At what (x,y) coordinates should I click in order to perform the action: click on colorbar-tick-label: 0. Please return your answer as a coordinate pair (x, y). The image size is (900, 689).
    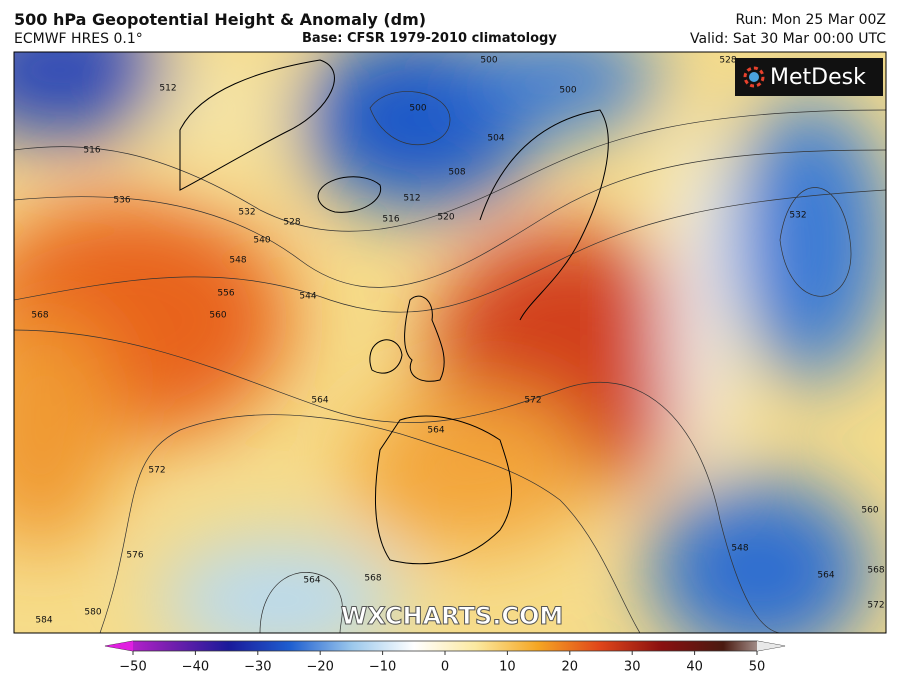
    Looking at the image, I should click on (445, 667).